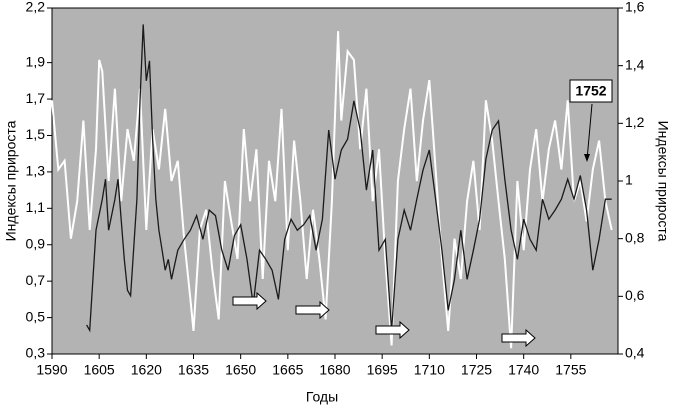 The width and height of the screenshot is (673, 410). I want to click on y-tick-label: 0,9, so click(36, 243).